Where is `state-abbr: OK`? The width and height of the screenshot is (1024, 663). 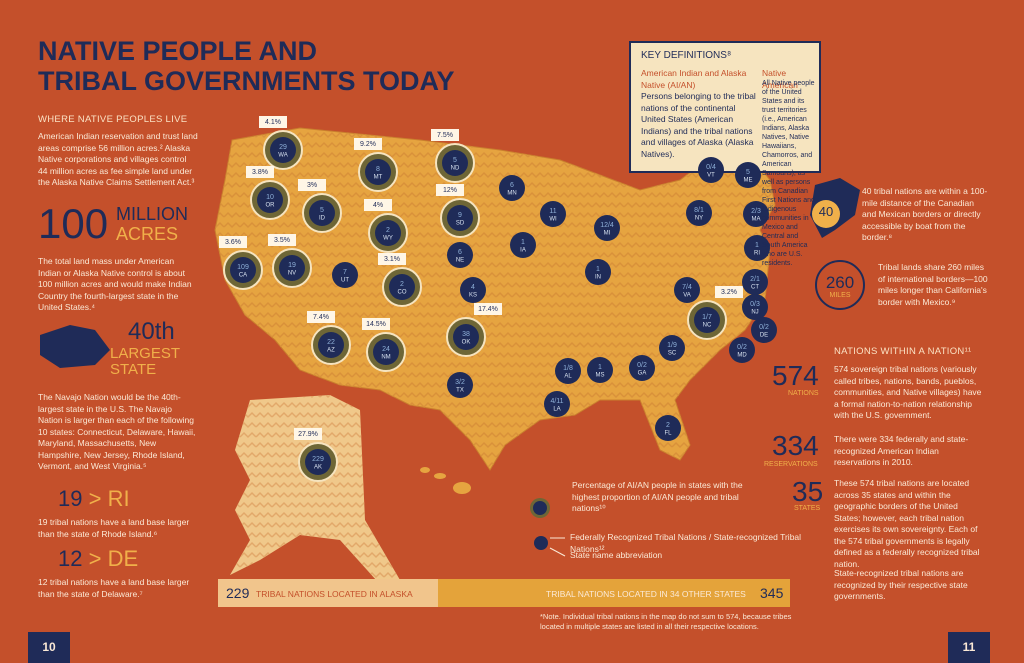
state-abbr: OK is located at coordinates (466, 343).